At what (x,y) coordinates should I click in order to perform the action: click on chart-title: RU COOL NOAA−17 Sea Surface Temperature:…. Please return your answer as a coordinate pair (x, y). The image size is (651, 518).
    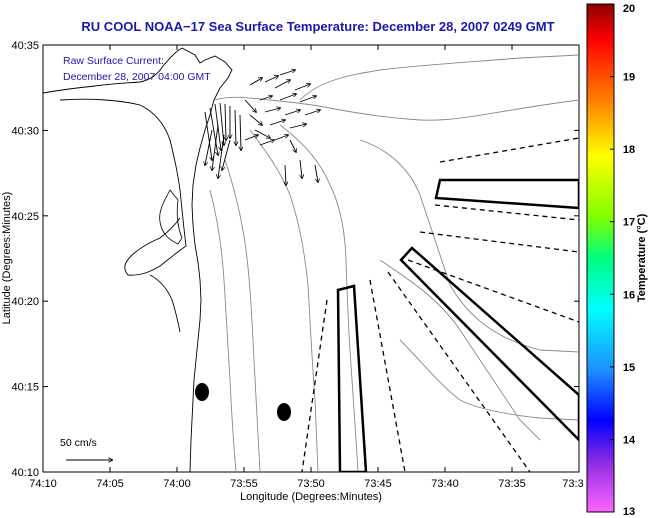
    Looking at the image, I should click on (317, 26).